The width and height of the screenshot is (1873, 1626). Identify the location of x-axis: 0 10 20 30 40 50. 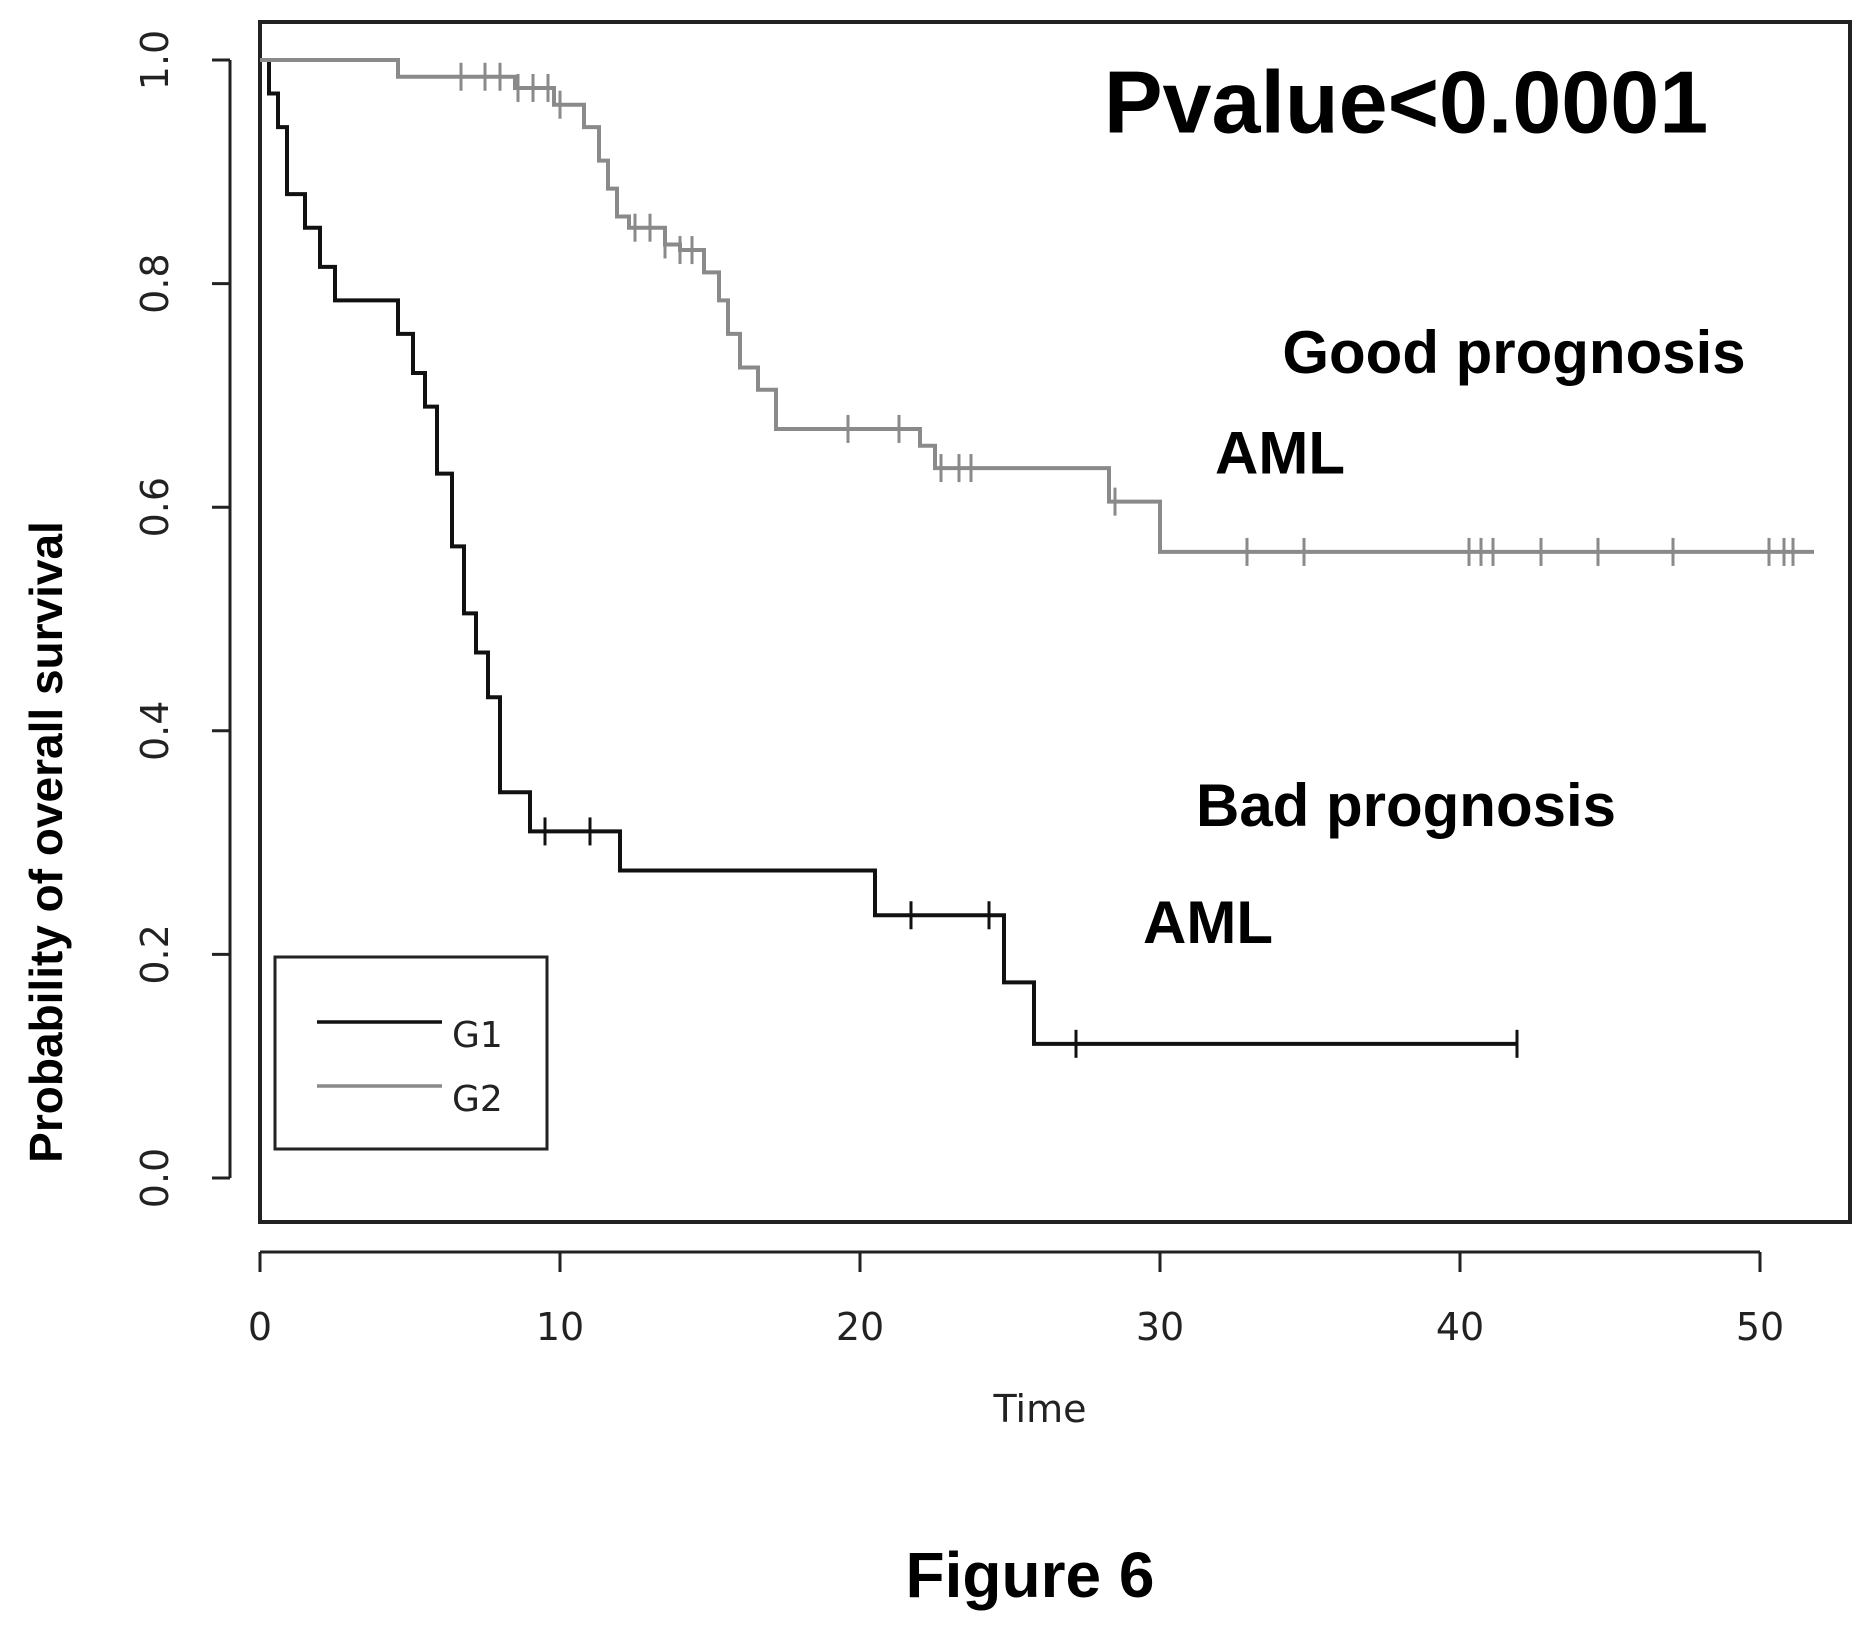
(1016, 1299).